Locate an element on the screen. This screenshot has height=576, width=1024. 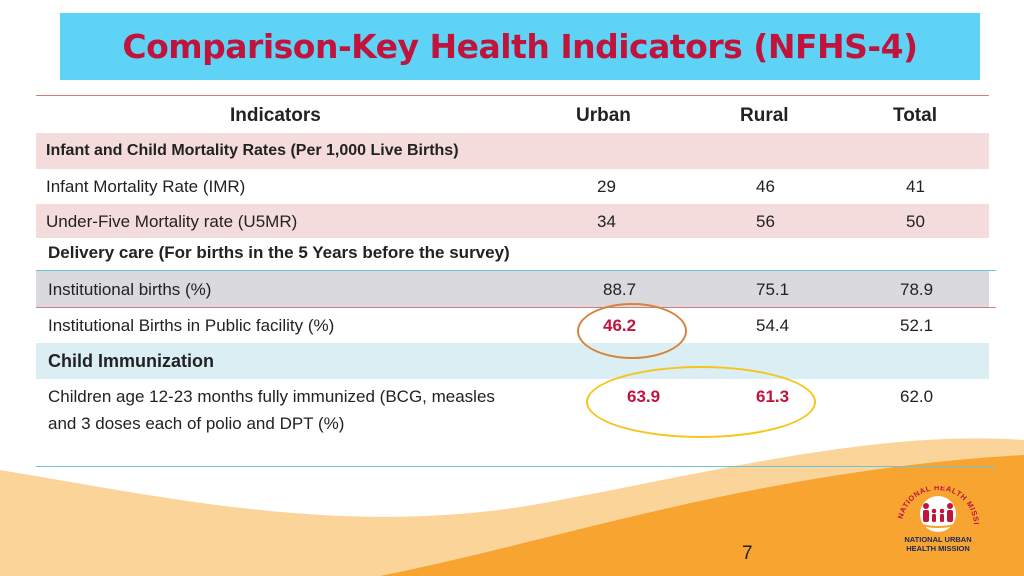
u5mr-total: 50 is located at coordinates (915, 221).